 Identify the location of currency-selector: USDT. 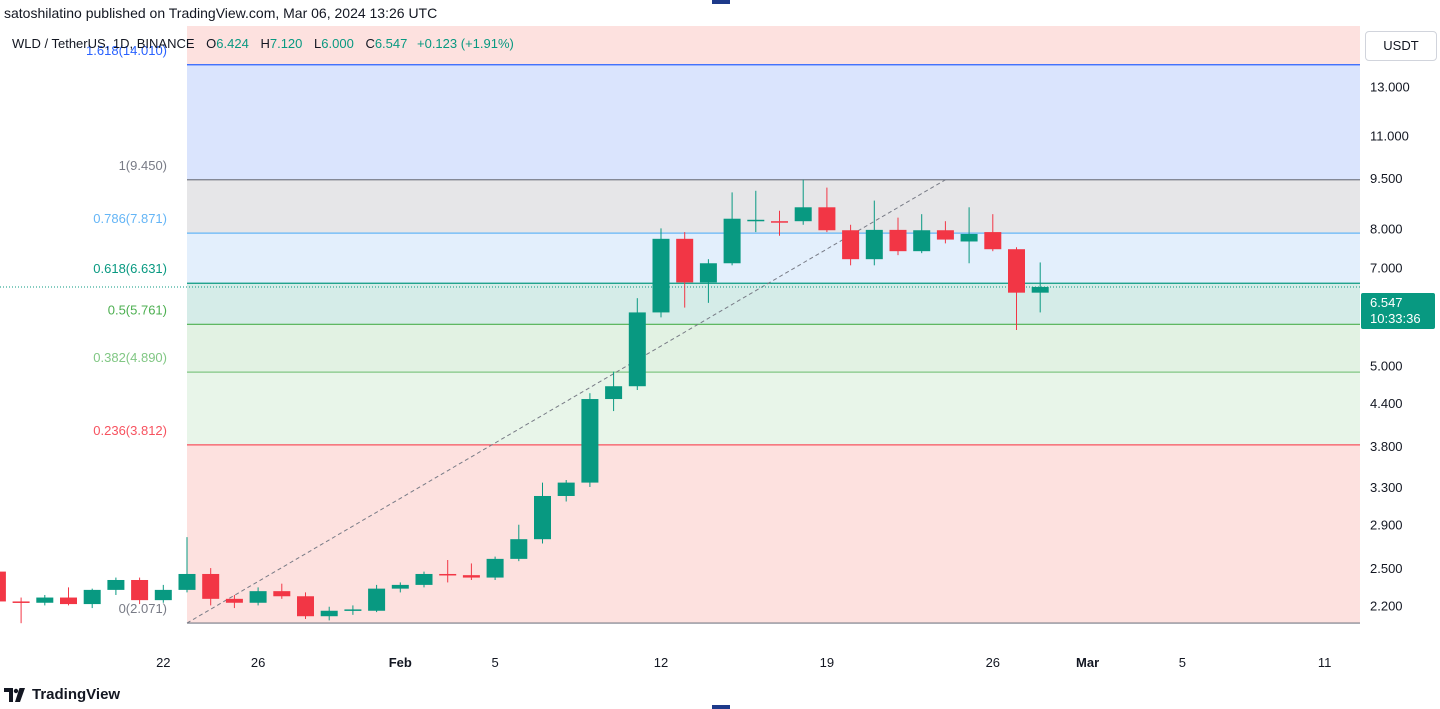
(1401, 46).